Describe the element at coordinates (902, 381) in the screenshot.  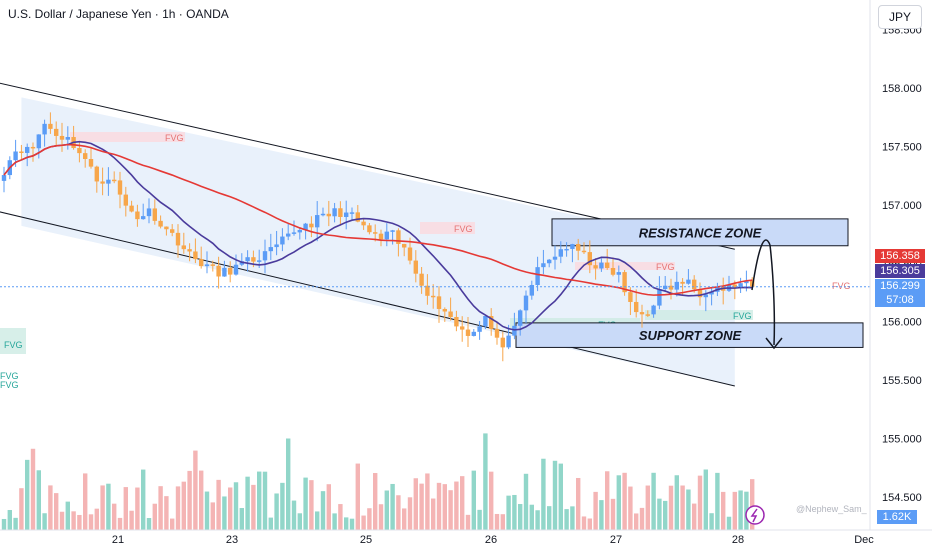
I see `y-tick-label: 155.500` at that location.